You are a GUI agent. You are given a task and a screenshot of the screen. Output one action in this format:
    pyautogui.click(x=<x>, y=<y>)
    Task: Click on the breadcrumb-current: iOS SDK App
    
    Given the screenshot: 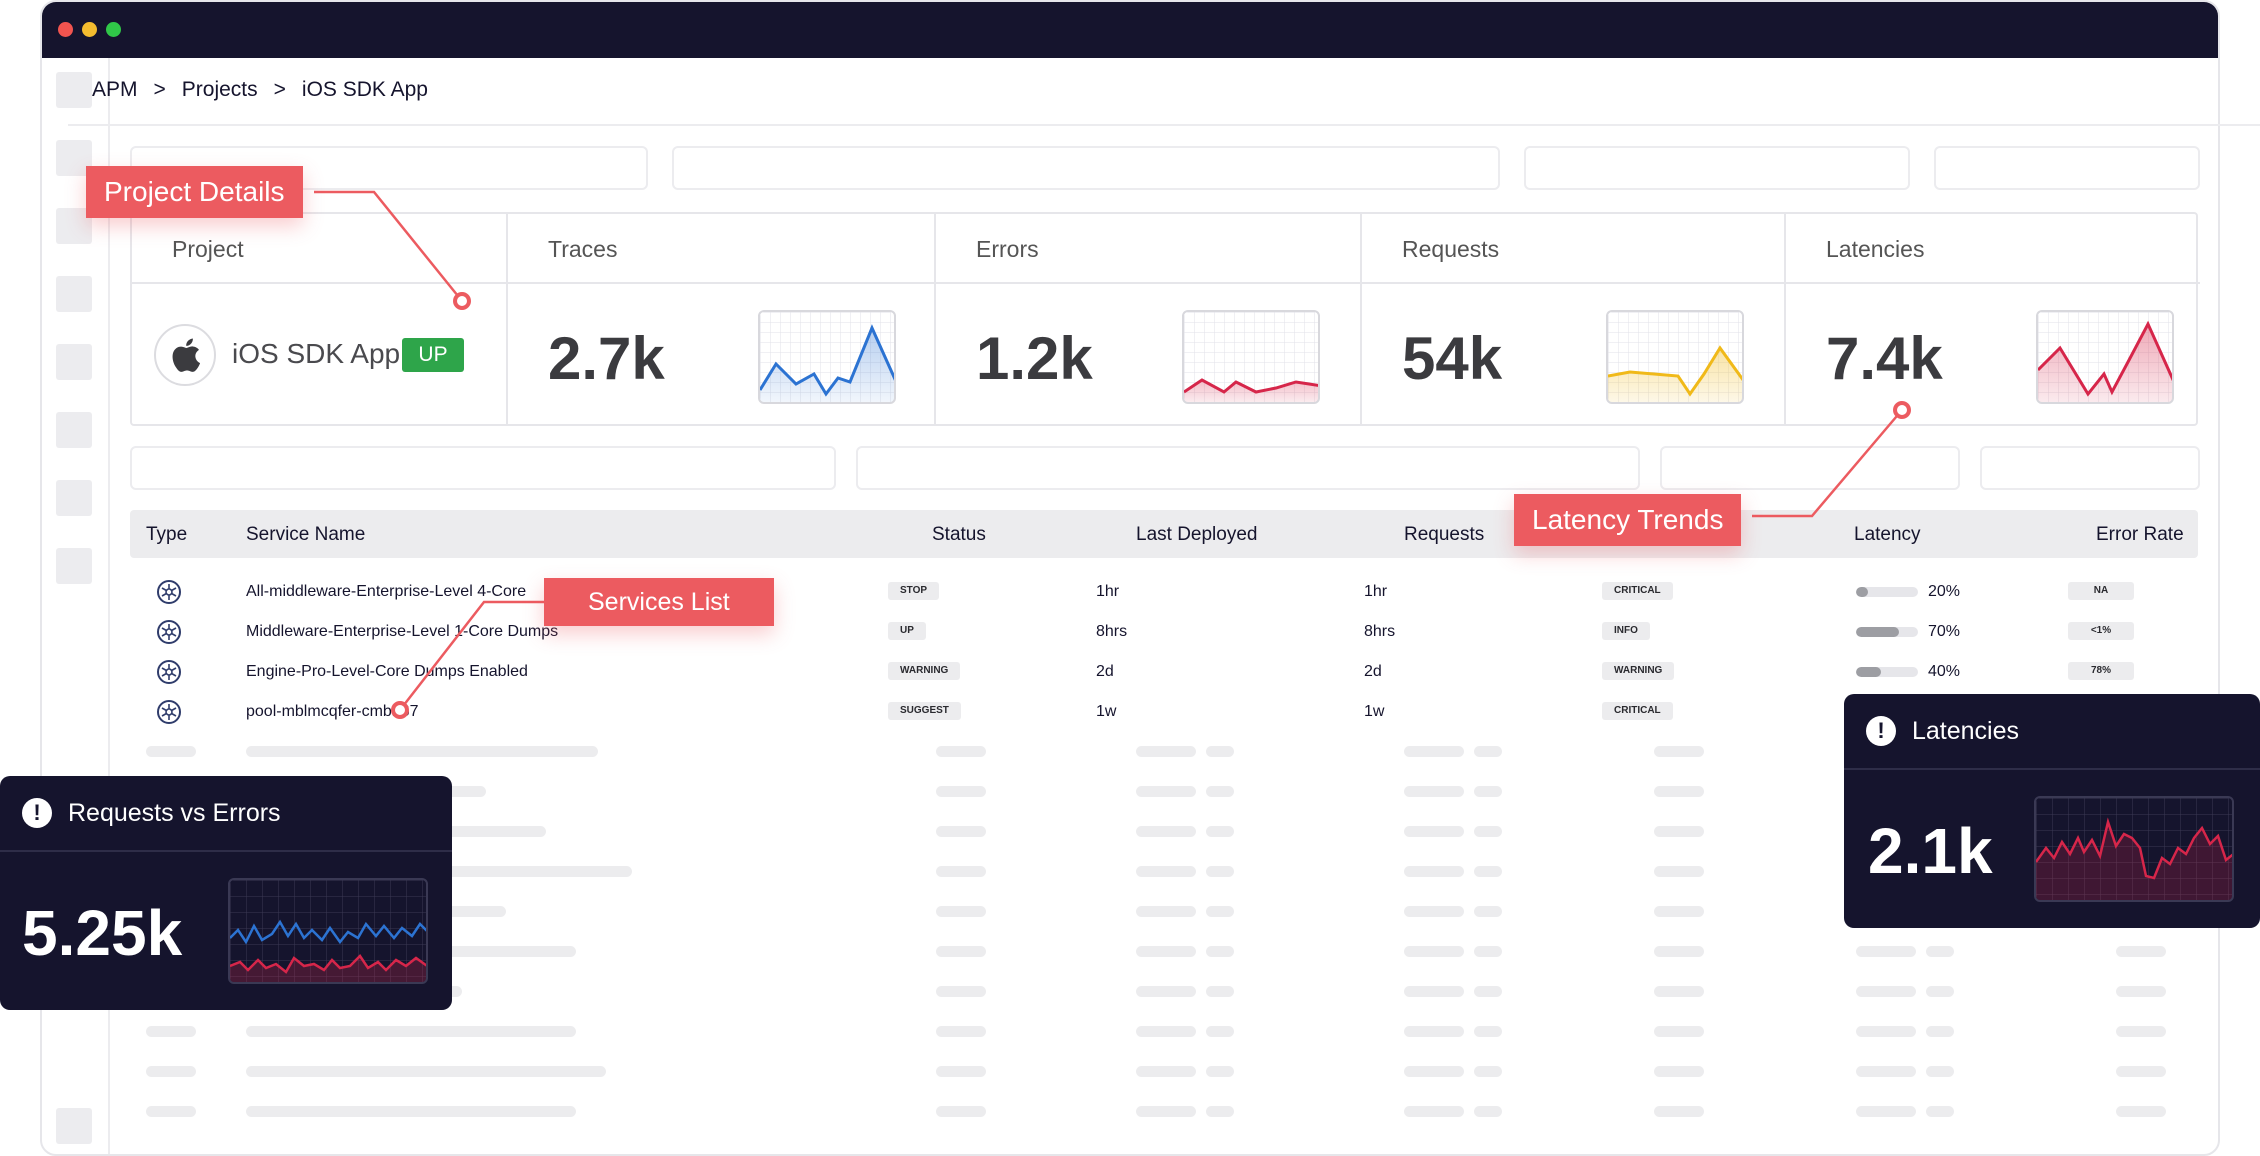 What is the action you would take?
    pyautogui.click(x=364, y=89)
    